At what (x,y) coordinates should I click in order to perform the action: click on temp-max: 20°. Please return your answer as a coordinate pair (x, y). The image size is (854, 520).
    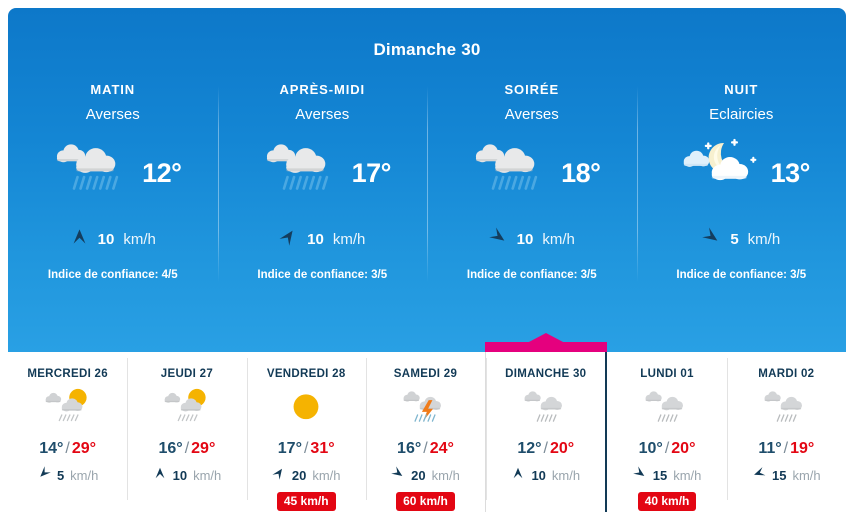
    Looking at the image, I should click on (562, 448).